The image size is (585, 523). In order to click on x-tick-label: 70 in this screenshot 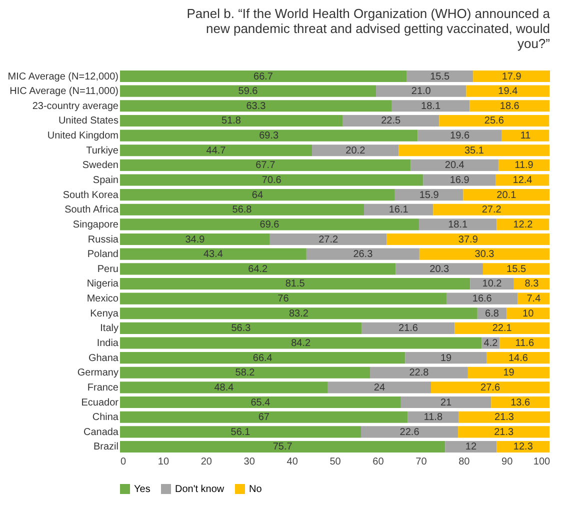, I will do `click(422, 462)`.